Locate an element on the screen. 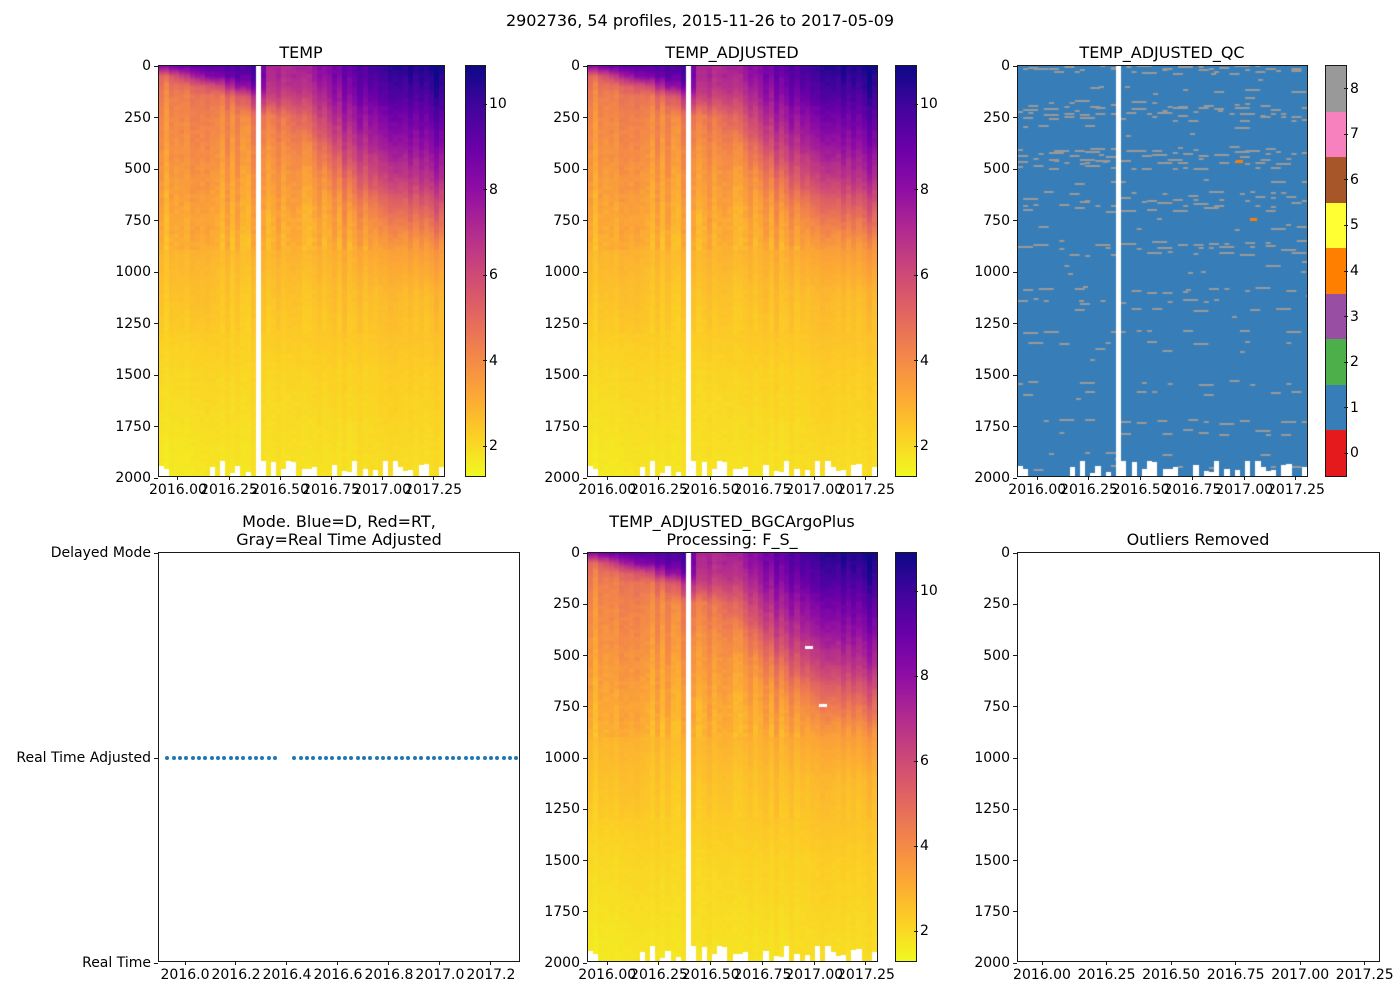  y-tick-label: 1750 is located at coordinates (133, 426).